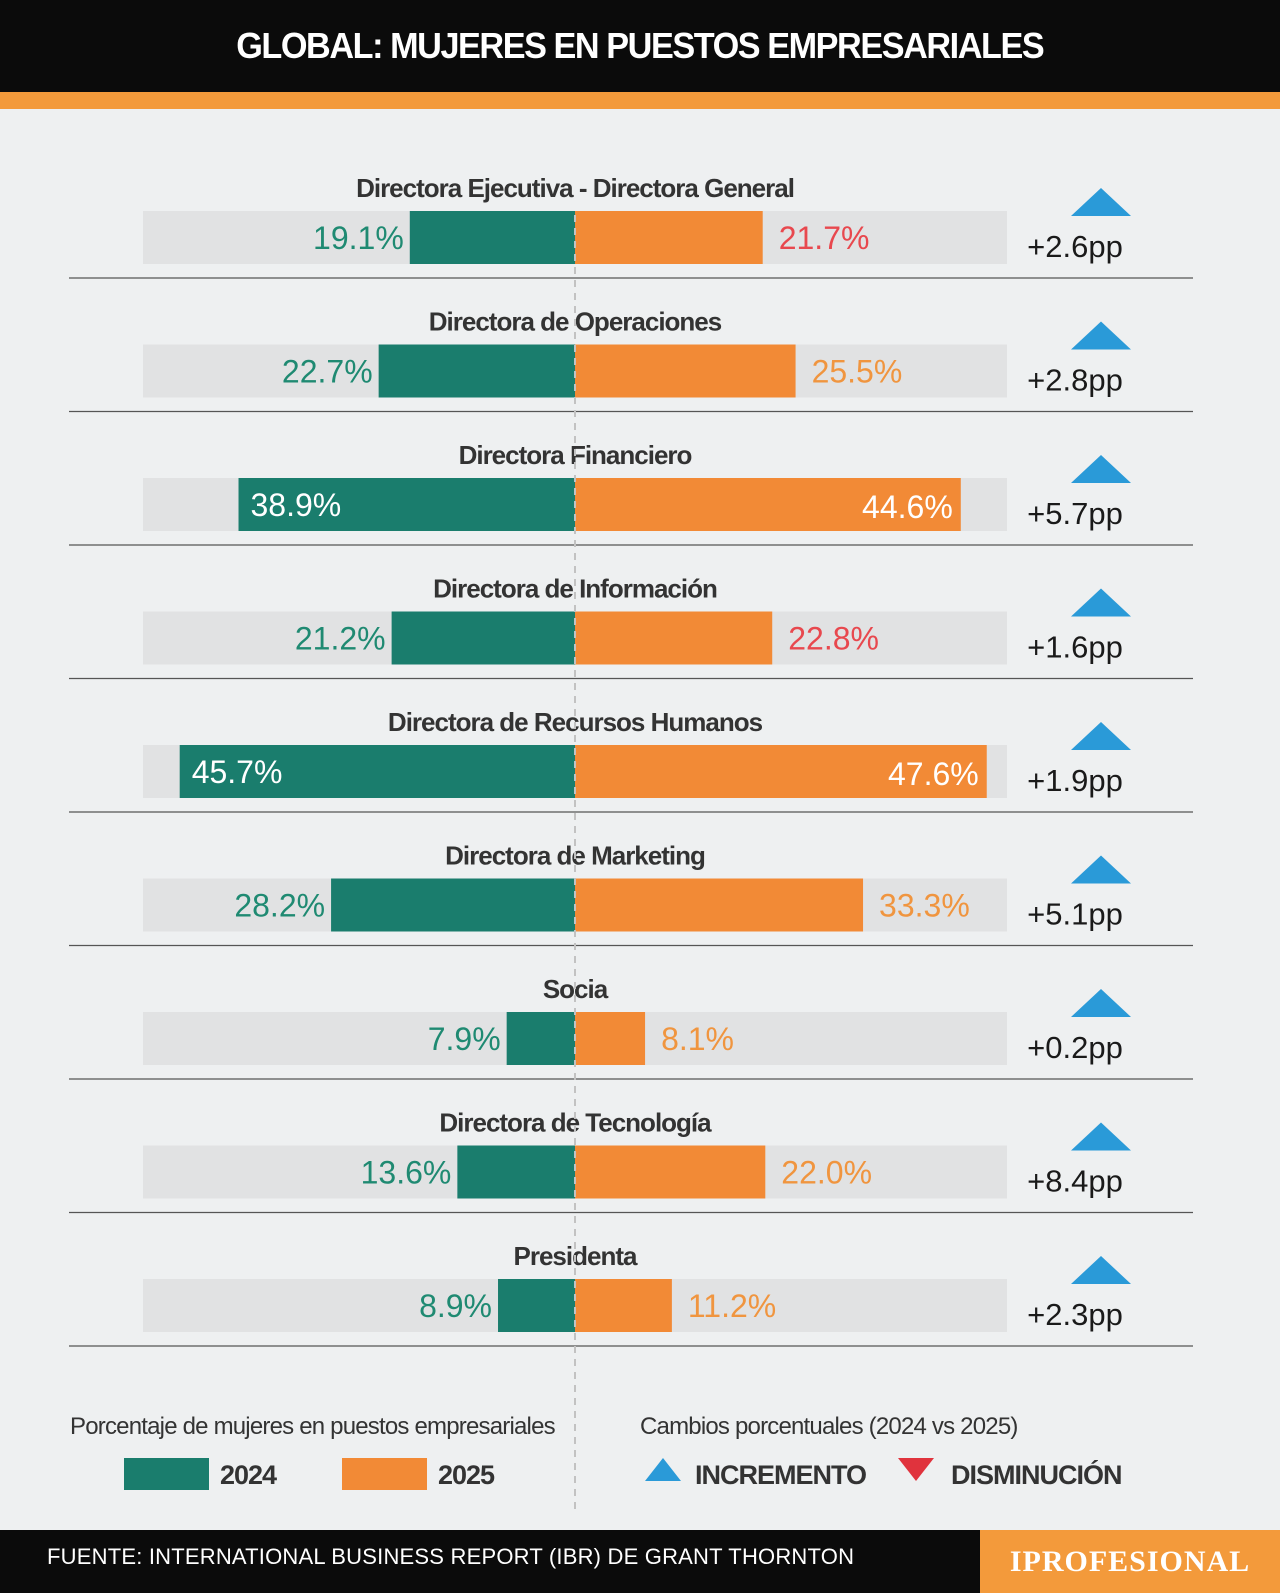  What do you see at coordinates (464, 1039) in the screenshot?
I see `value-label-2024: 7.9%` at bounding box center [464, 1039].